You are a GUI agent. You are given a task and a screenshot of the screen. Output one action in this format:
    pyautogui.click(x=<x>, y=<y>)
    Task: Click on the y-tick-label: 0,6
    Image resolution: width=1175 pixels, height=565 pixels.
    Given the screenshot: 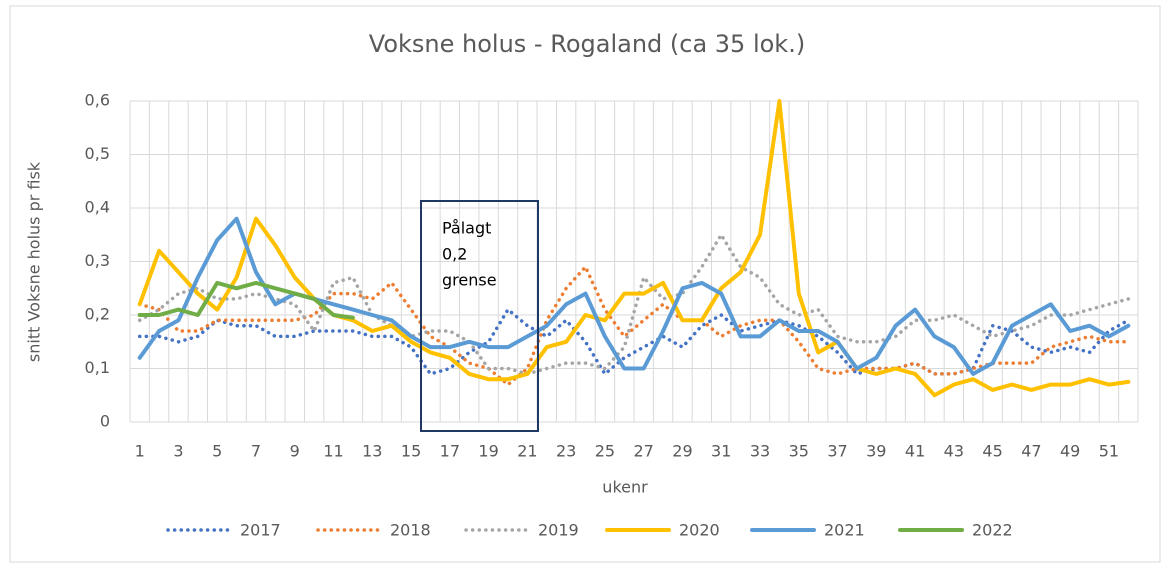 What is the action you would take?
    pyautogui.click(x=97, y=100)
    